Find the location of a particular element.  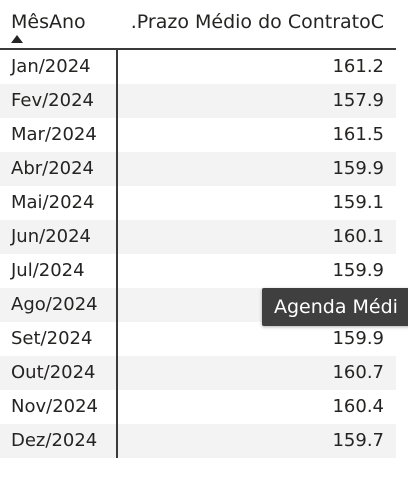

table-header: MêsAno .Prazo Médio do ContratoC is located at coordinates (198, 25).